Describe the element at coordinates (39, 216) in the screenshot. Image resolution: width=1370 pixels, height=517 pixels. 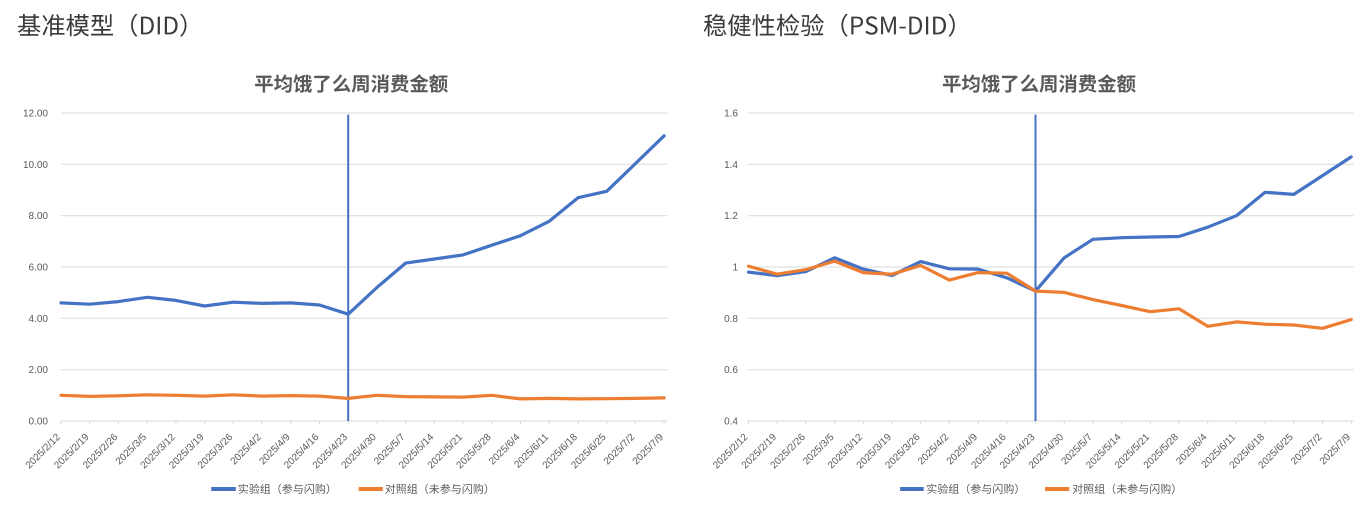
I see `svg-text: 8.00` at that location.